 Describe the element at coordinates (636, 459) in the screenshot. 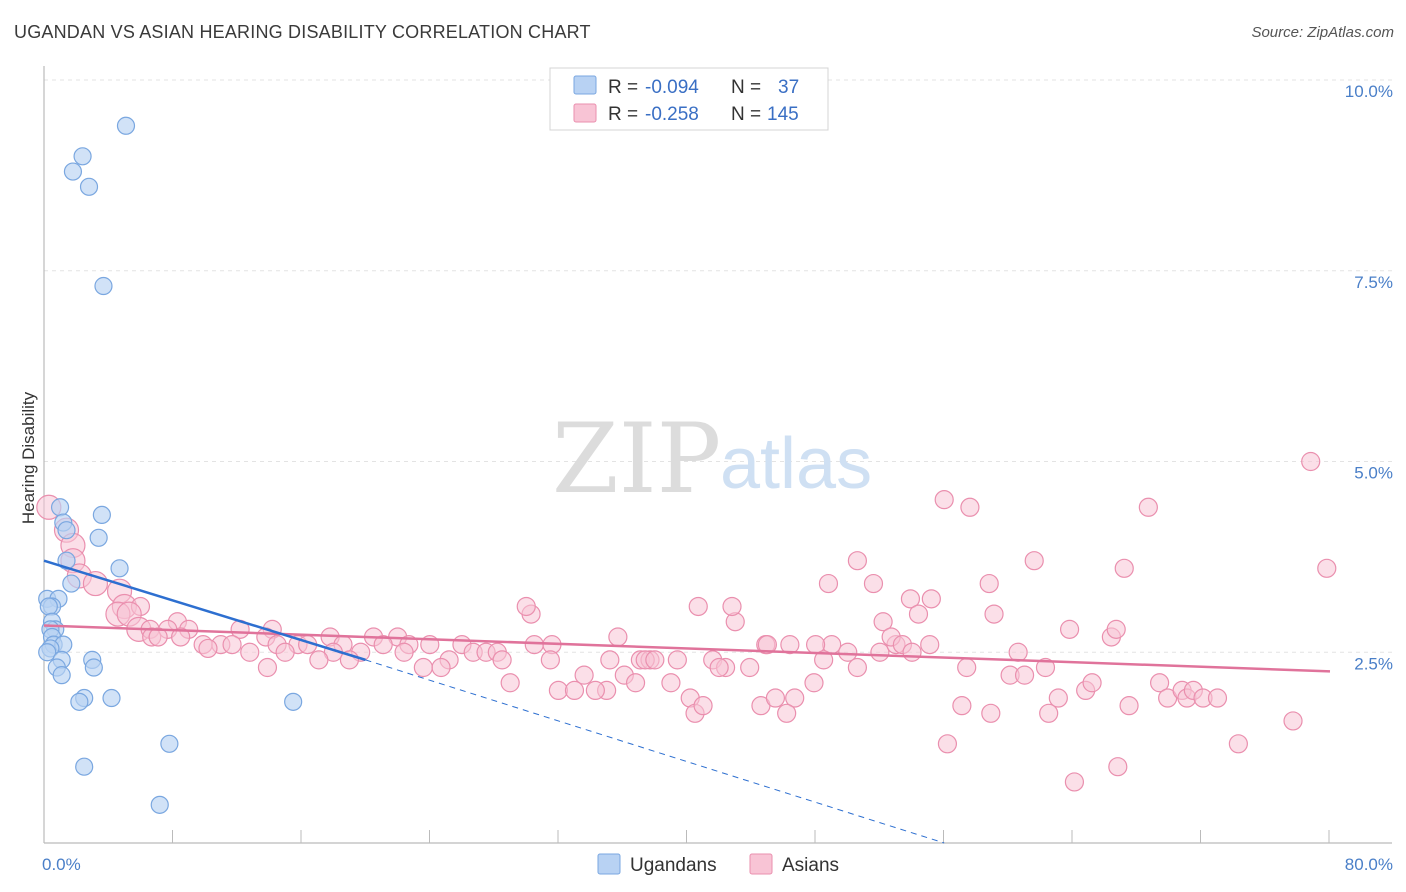

I see `watermark-zip: ZIP` at that location.